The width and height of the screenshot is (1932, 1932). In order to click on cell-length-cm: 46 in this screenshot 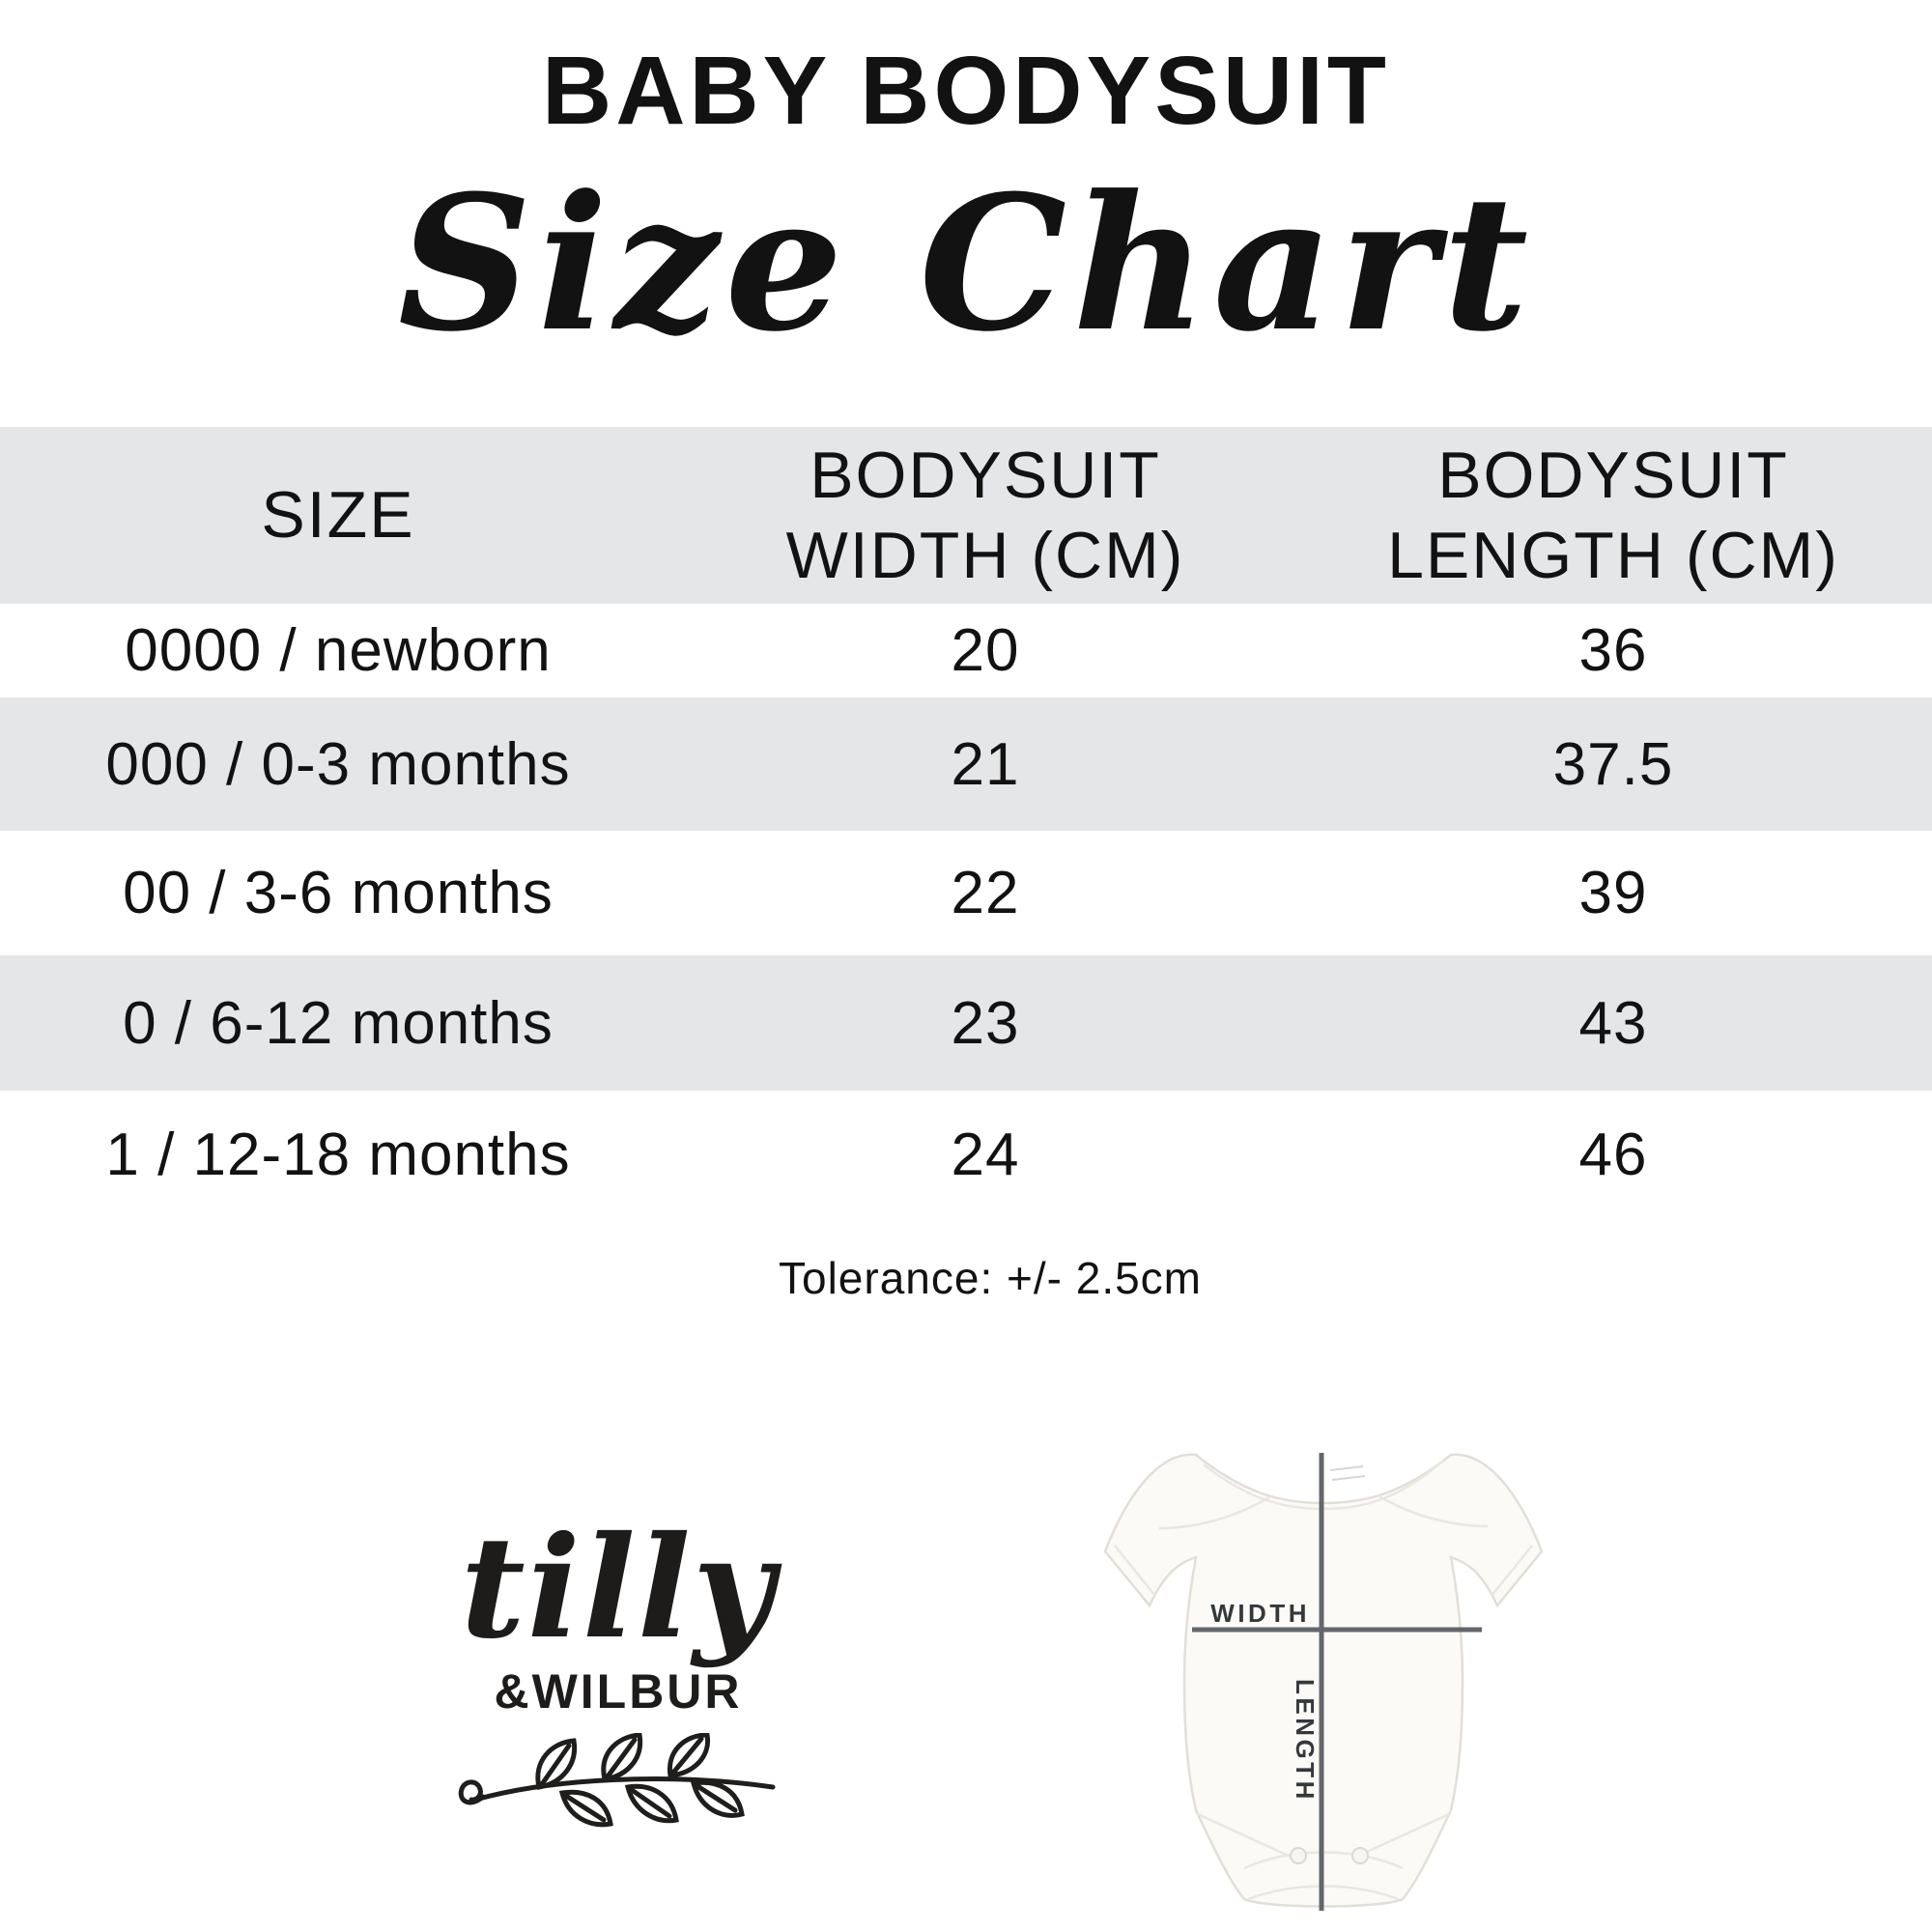, I will do `click(1613, 1155)`.